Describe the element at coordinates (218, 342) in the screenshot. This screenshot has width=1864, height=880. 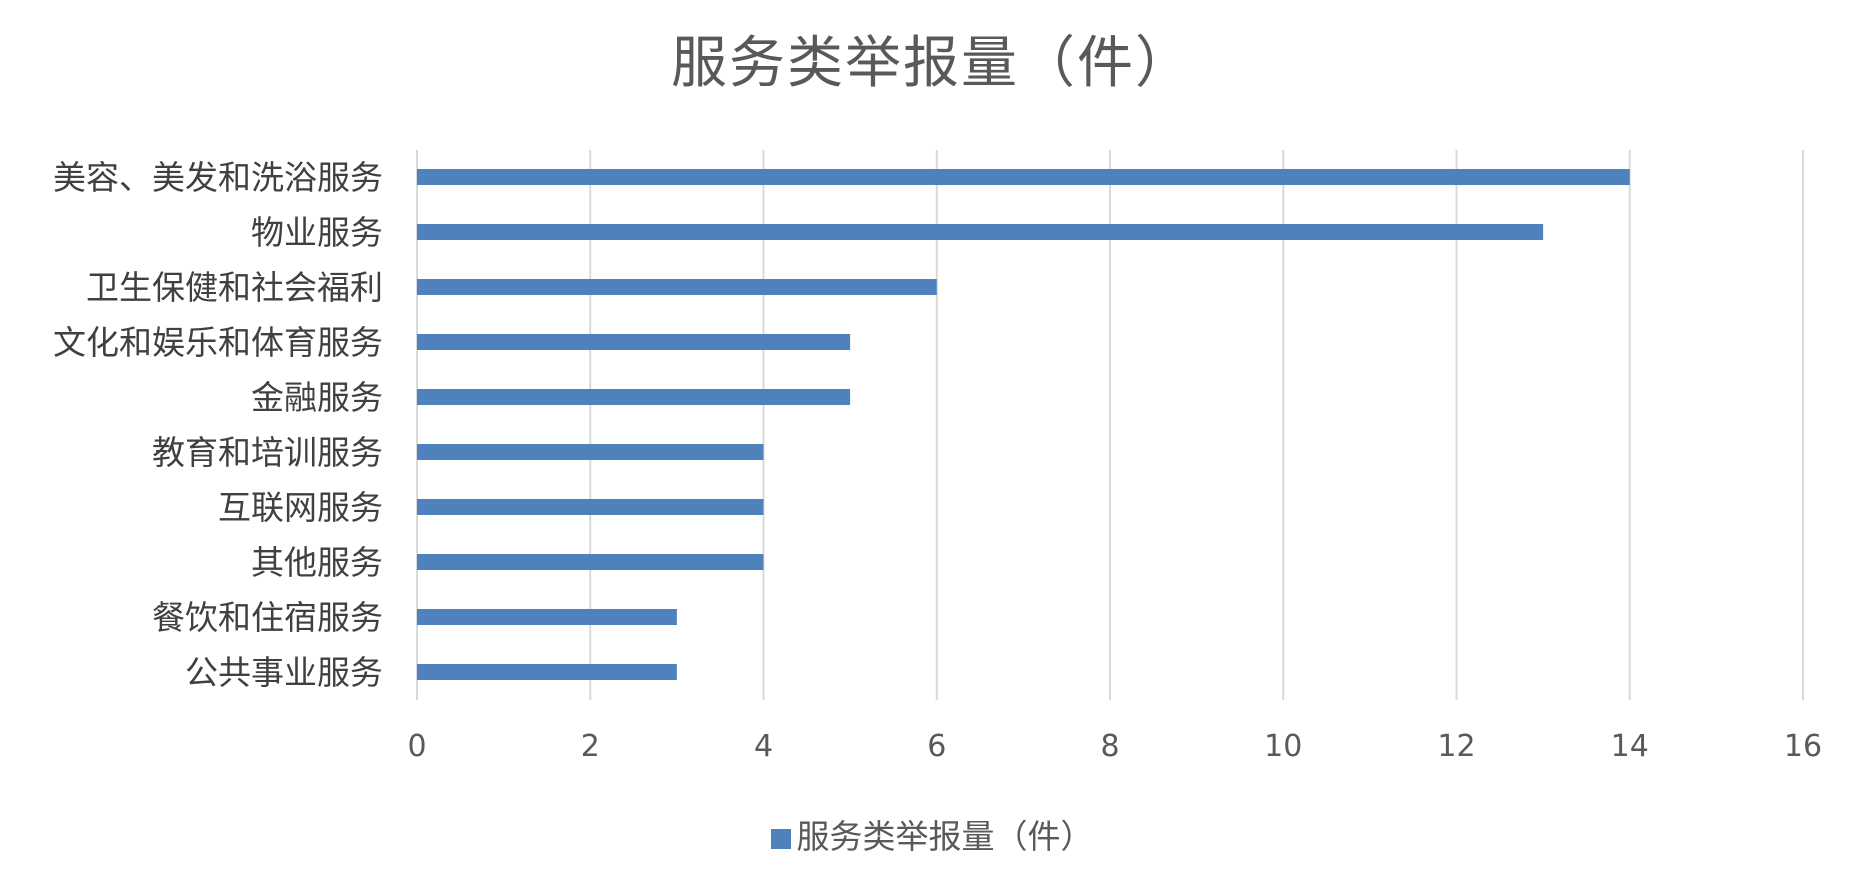
I see `category-label: 文化和娱乐和体育服务` at that location.